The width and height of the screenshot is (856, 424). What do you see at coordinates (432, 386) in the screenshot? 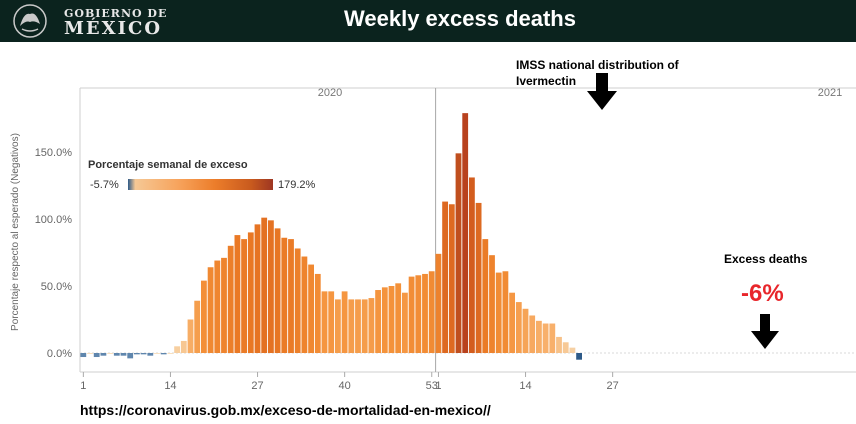
I see `x-tick-label: 53` at bounding box center [432, 386].